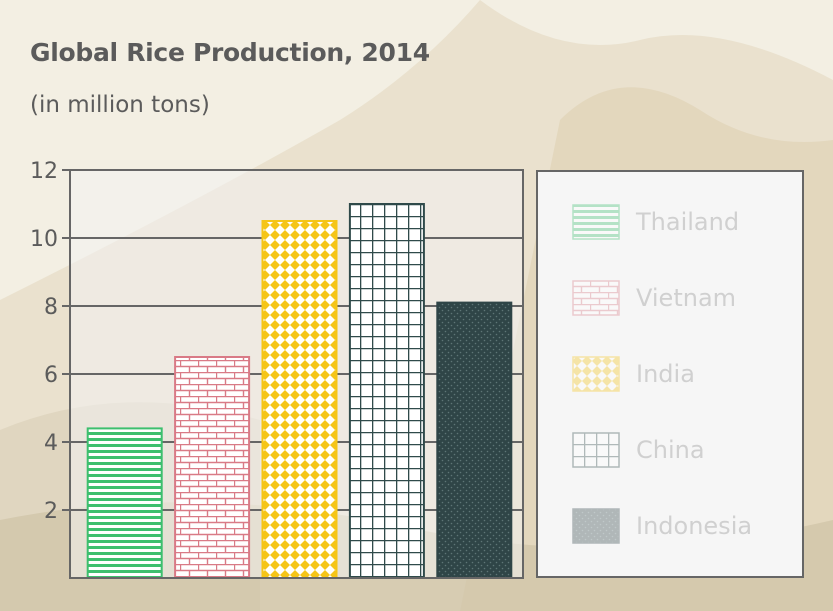 Image resolution: width=833 pixels, height=611 pixels. What do you see at coordinates (596, 450) in the screenshot?
I see `legend-swatch-china` at bounding box center [596, 450].